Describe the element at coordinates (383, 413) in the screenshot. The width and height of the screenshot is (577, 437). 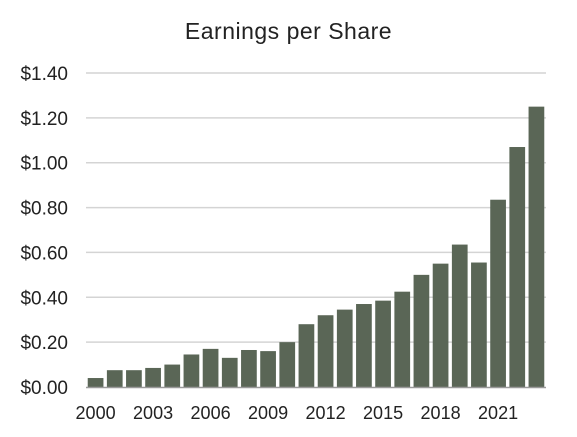
I see `x-tick-label: 2015` at that location.